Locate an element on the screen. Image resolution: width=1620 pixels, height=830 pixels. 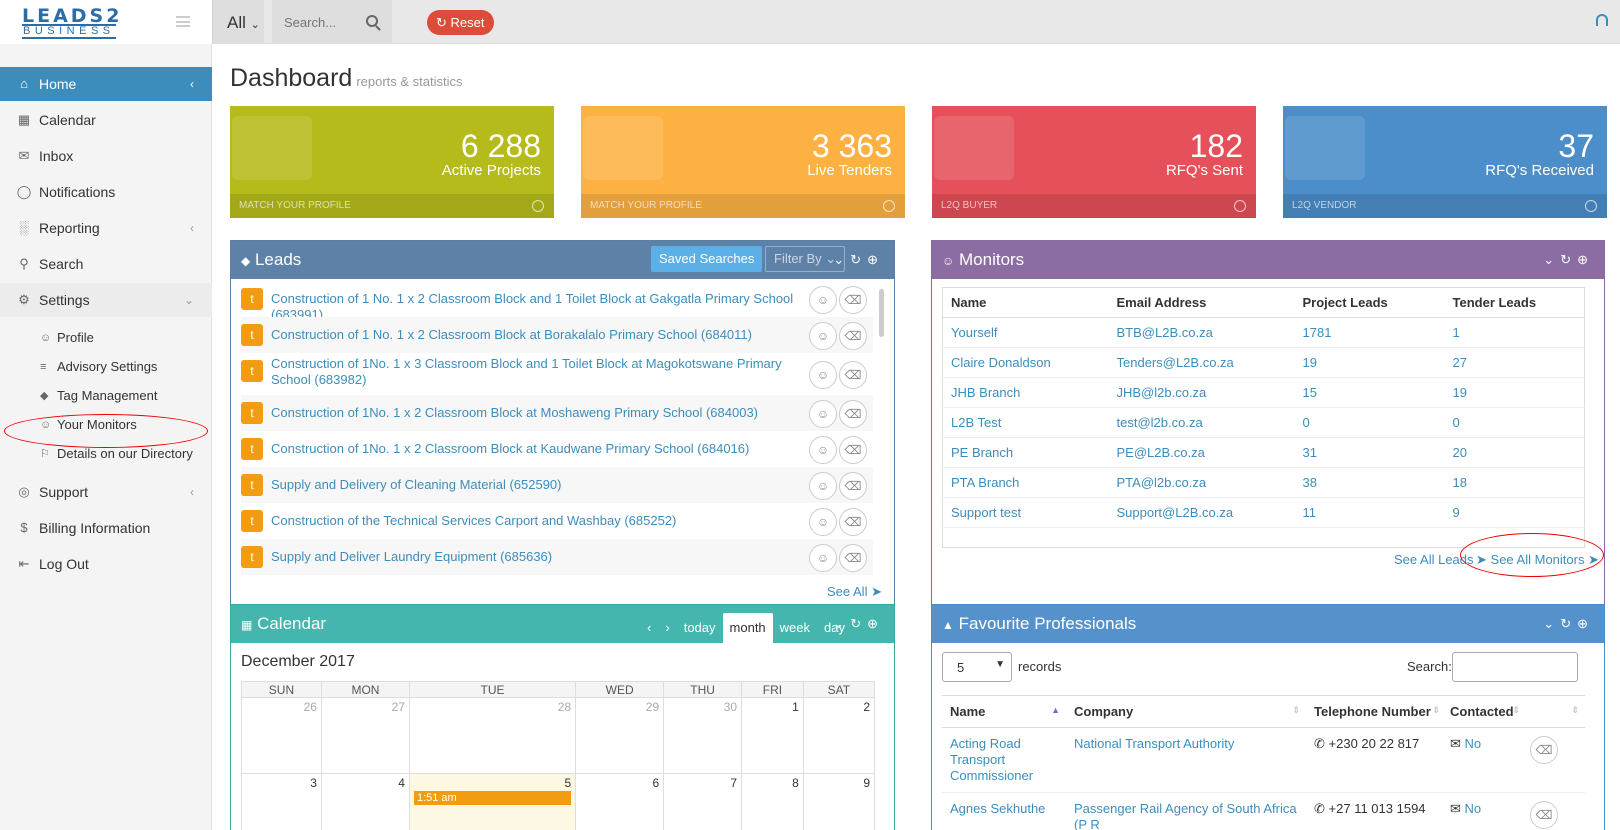
column-header-contacted: Contacted ⇕ is located at coordinates (1482, 711).